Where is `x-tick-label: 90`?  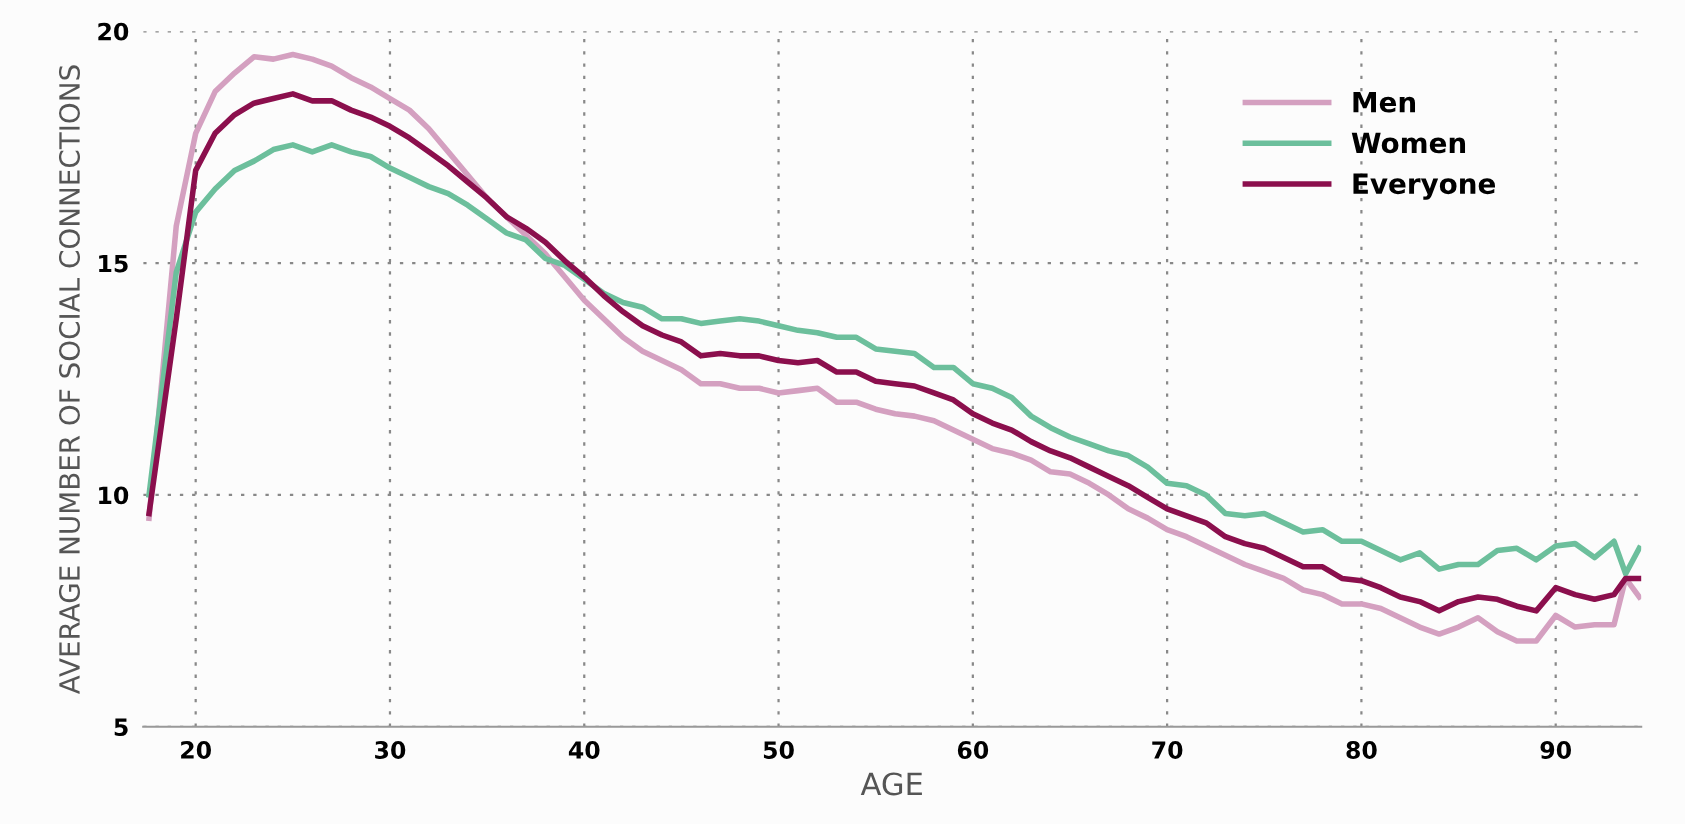
x-tick-label: 90 is located at coordinates (1555, 750).